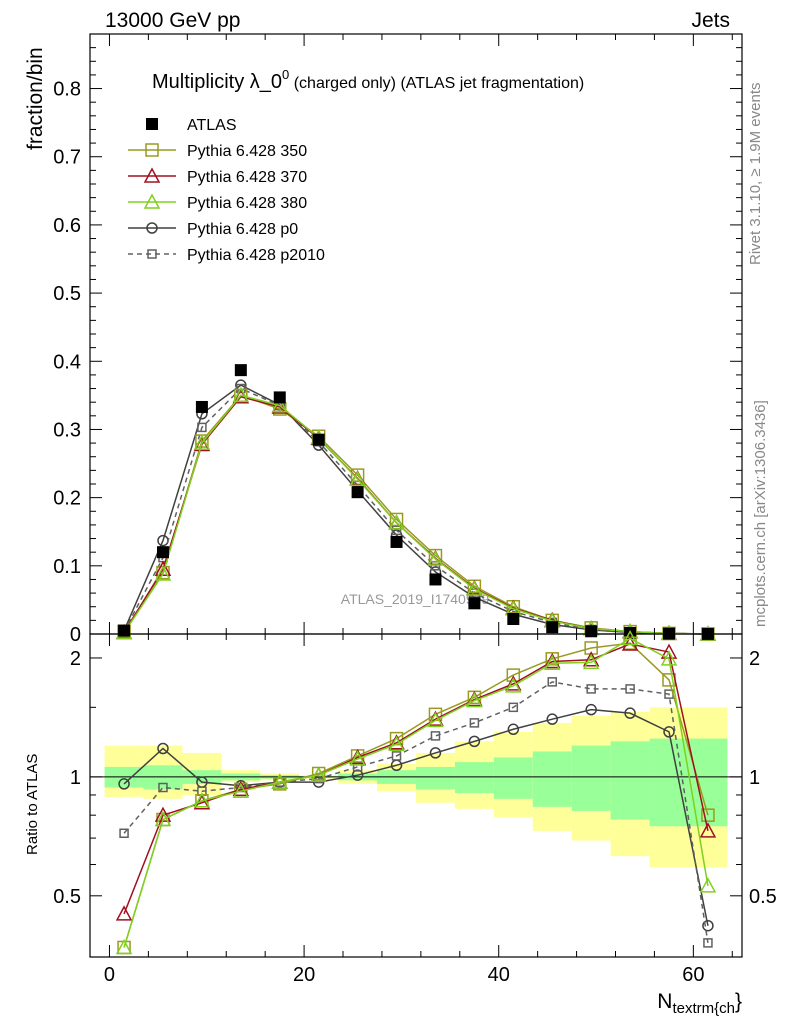  I want to click on legend-entry: Pythia 6.428 370, so click(217, 176).